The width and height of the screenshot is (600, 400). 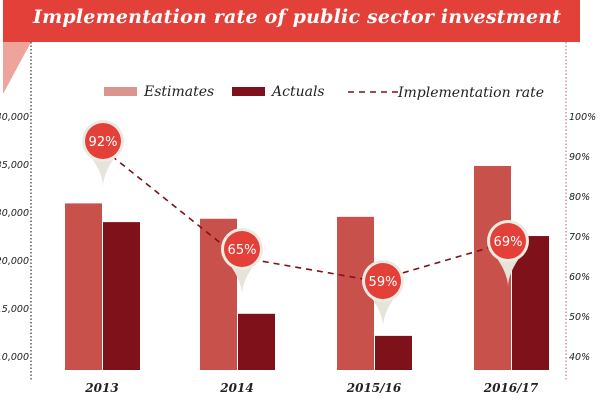 What do you see at coordinates (14, 165) in the screenshot?
I see `left-tick-label: 35,000` at bounding box center [14, 165].